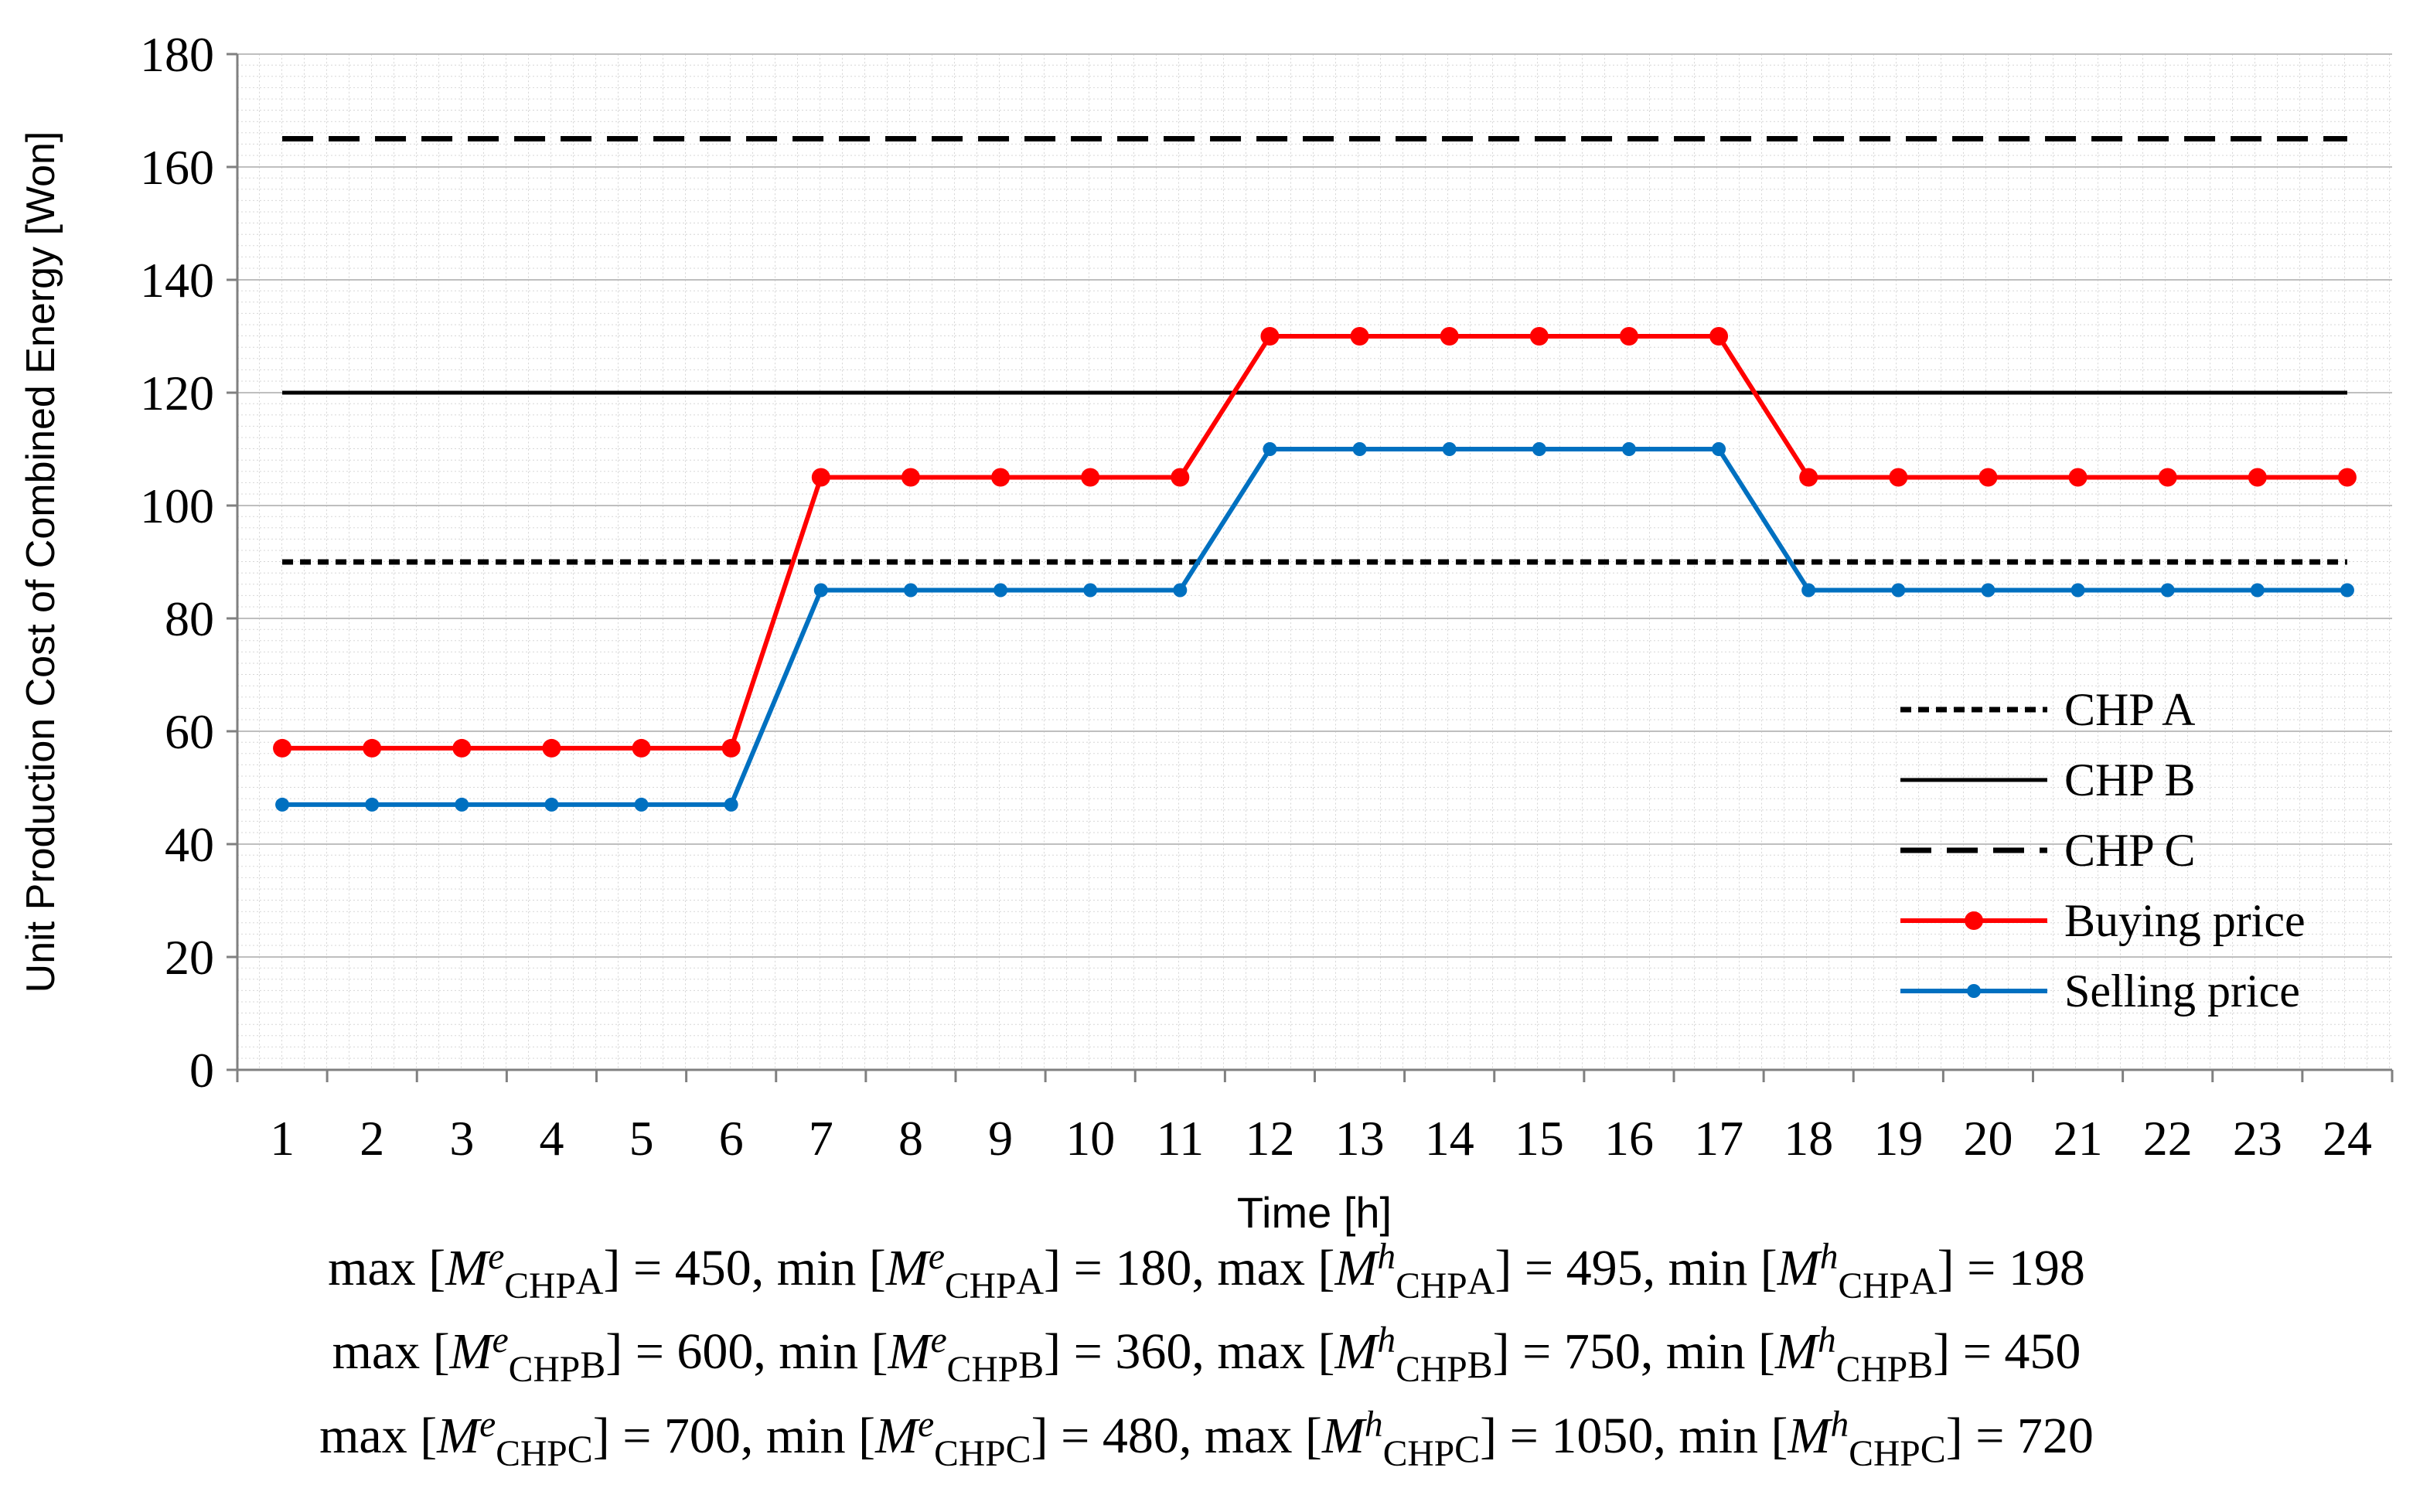 Image resolution: width=2413 pixels, height=1512 pixels. Describe the element at coordinates (1539, 1138) in the screenshot. I see `x-tick-label-15: 15` at that location.